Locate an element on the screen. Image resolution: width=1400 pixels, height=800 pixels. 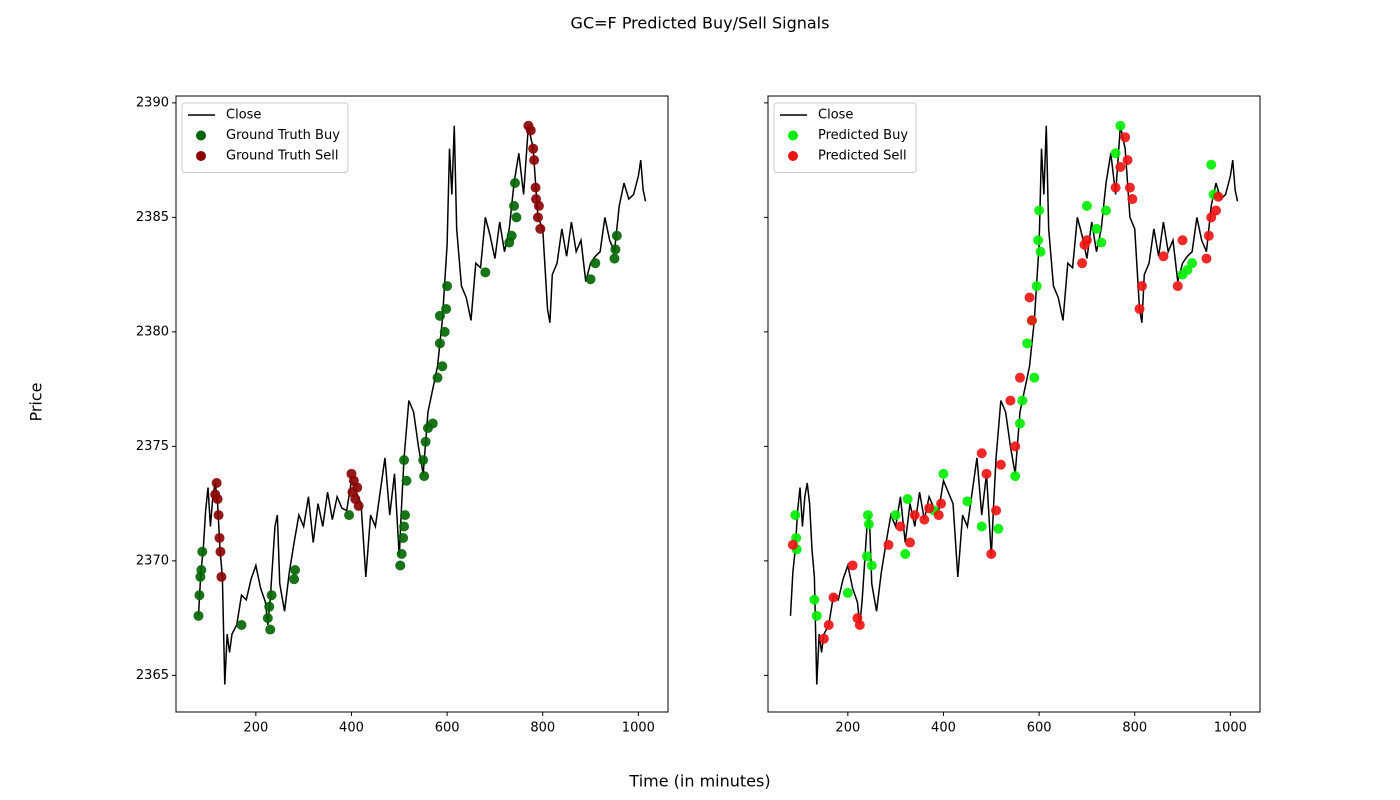
legend-label: Ground Truth Buy is located at coordinates (283, 135).